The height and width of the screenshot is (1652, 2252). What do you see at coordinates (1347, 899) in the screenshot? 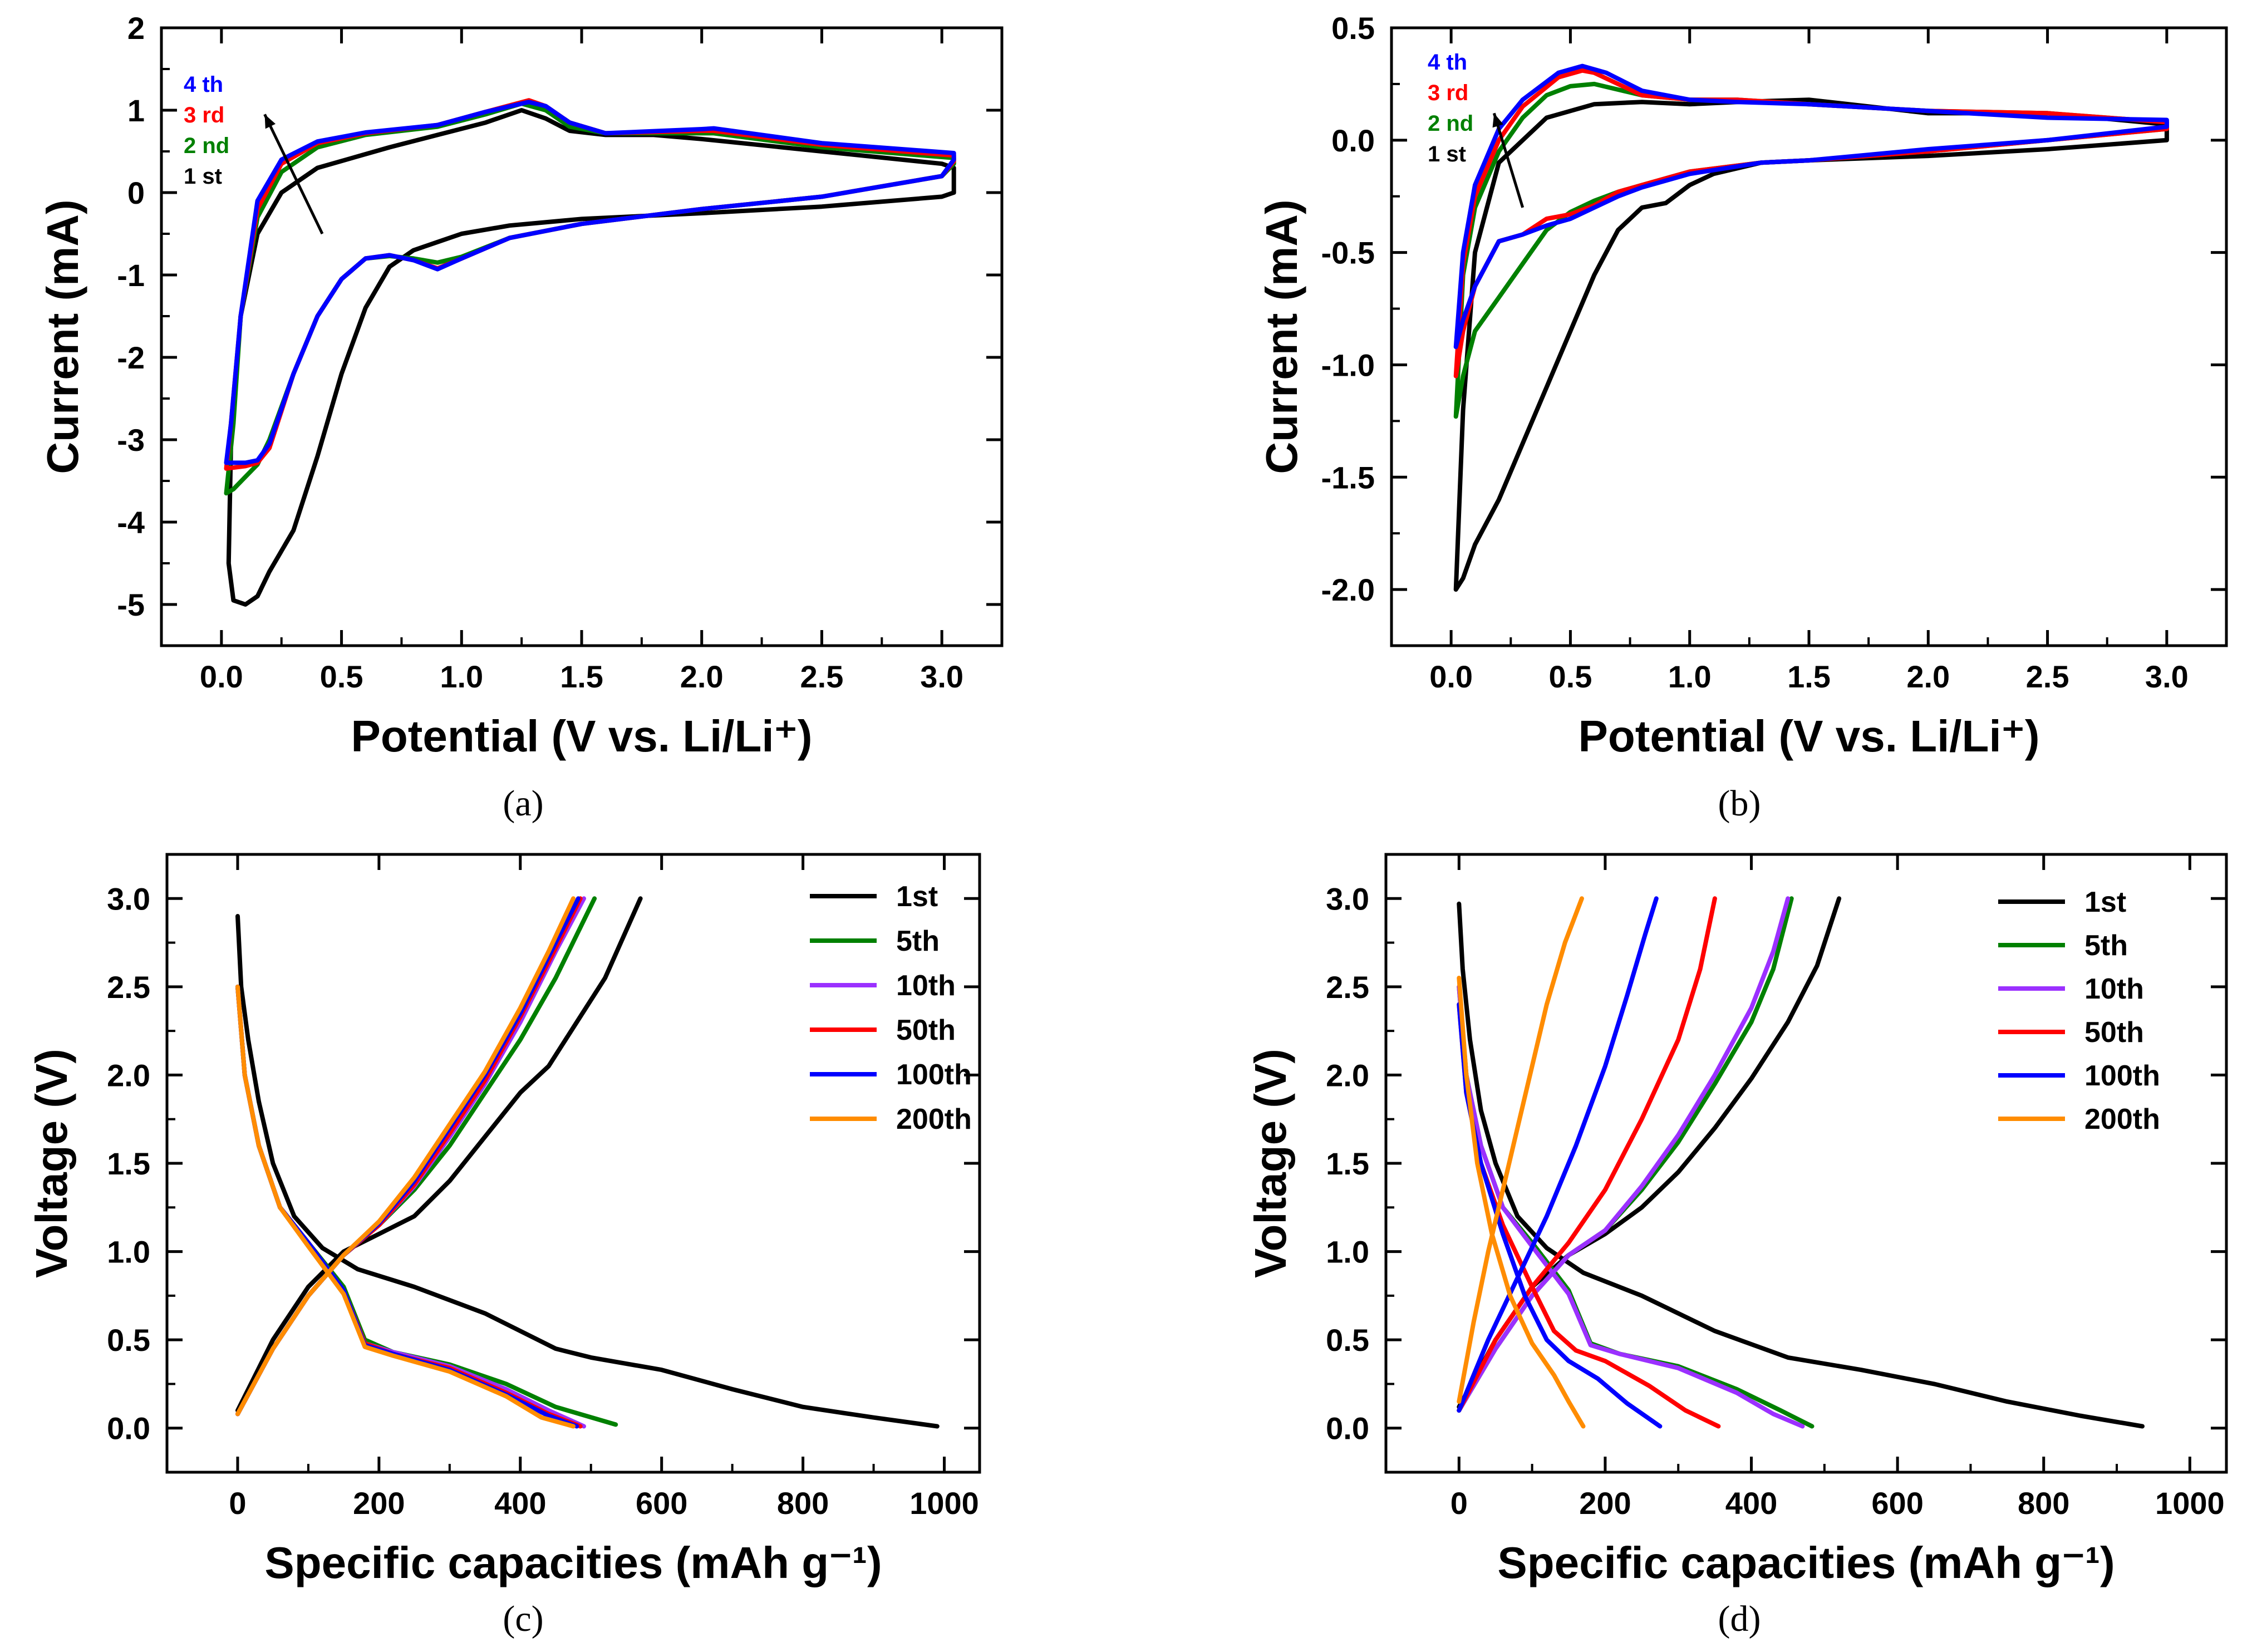
I see `y-tick-label: 3.0` at bounding box center [1347, 899].